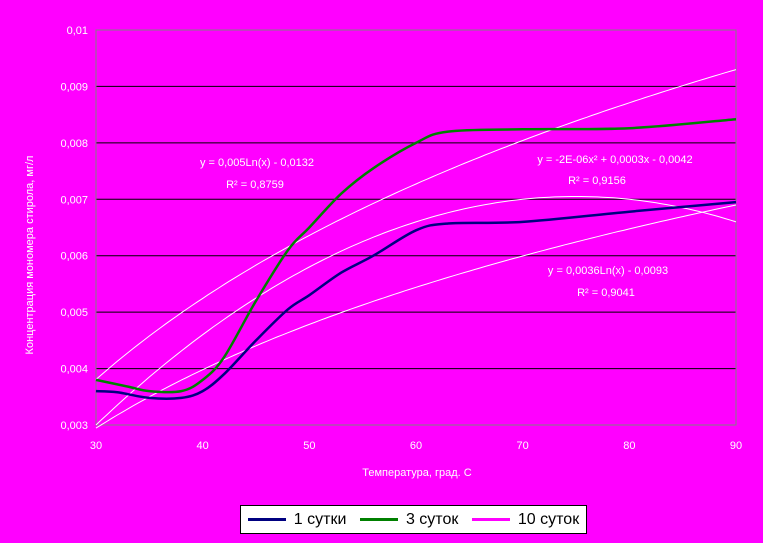  What do you see at coordinates (614, 160) in the screenshot?
I see `trendline-equation: y = -2E-06x² + 0,0003x - 0,0042` at bounding box center [614, 160].